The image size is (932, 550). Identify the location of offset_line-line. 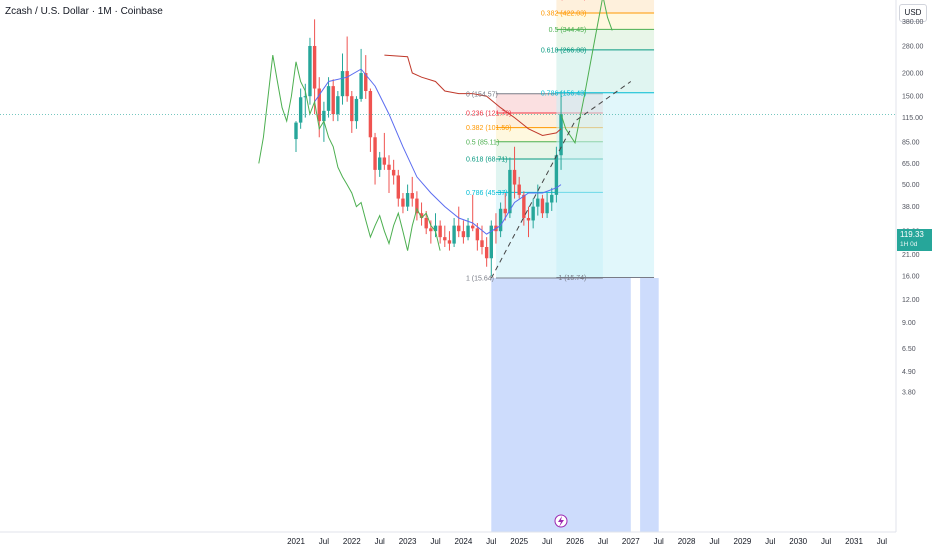
(473, 95).